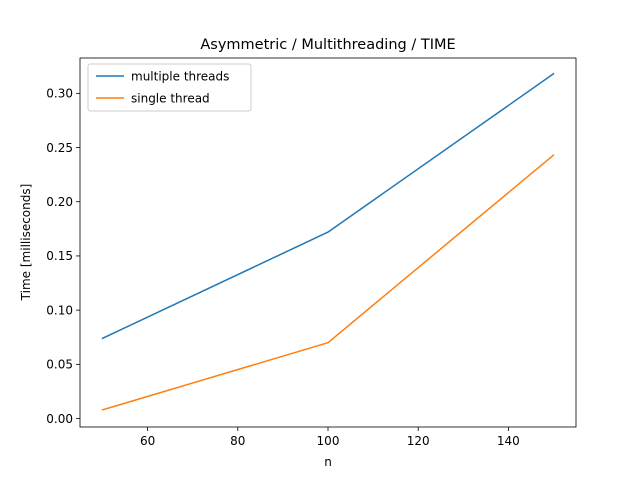  What do you see at coordinates (59, 148) in the screenshot?
I see `y-tick-label: 0.25` at bounding box center [59, 148].